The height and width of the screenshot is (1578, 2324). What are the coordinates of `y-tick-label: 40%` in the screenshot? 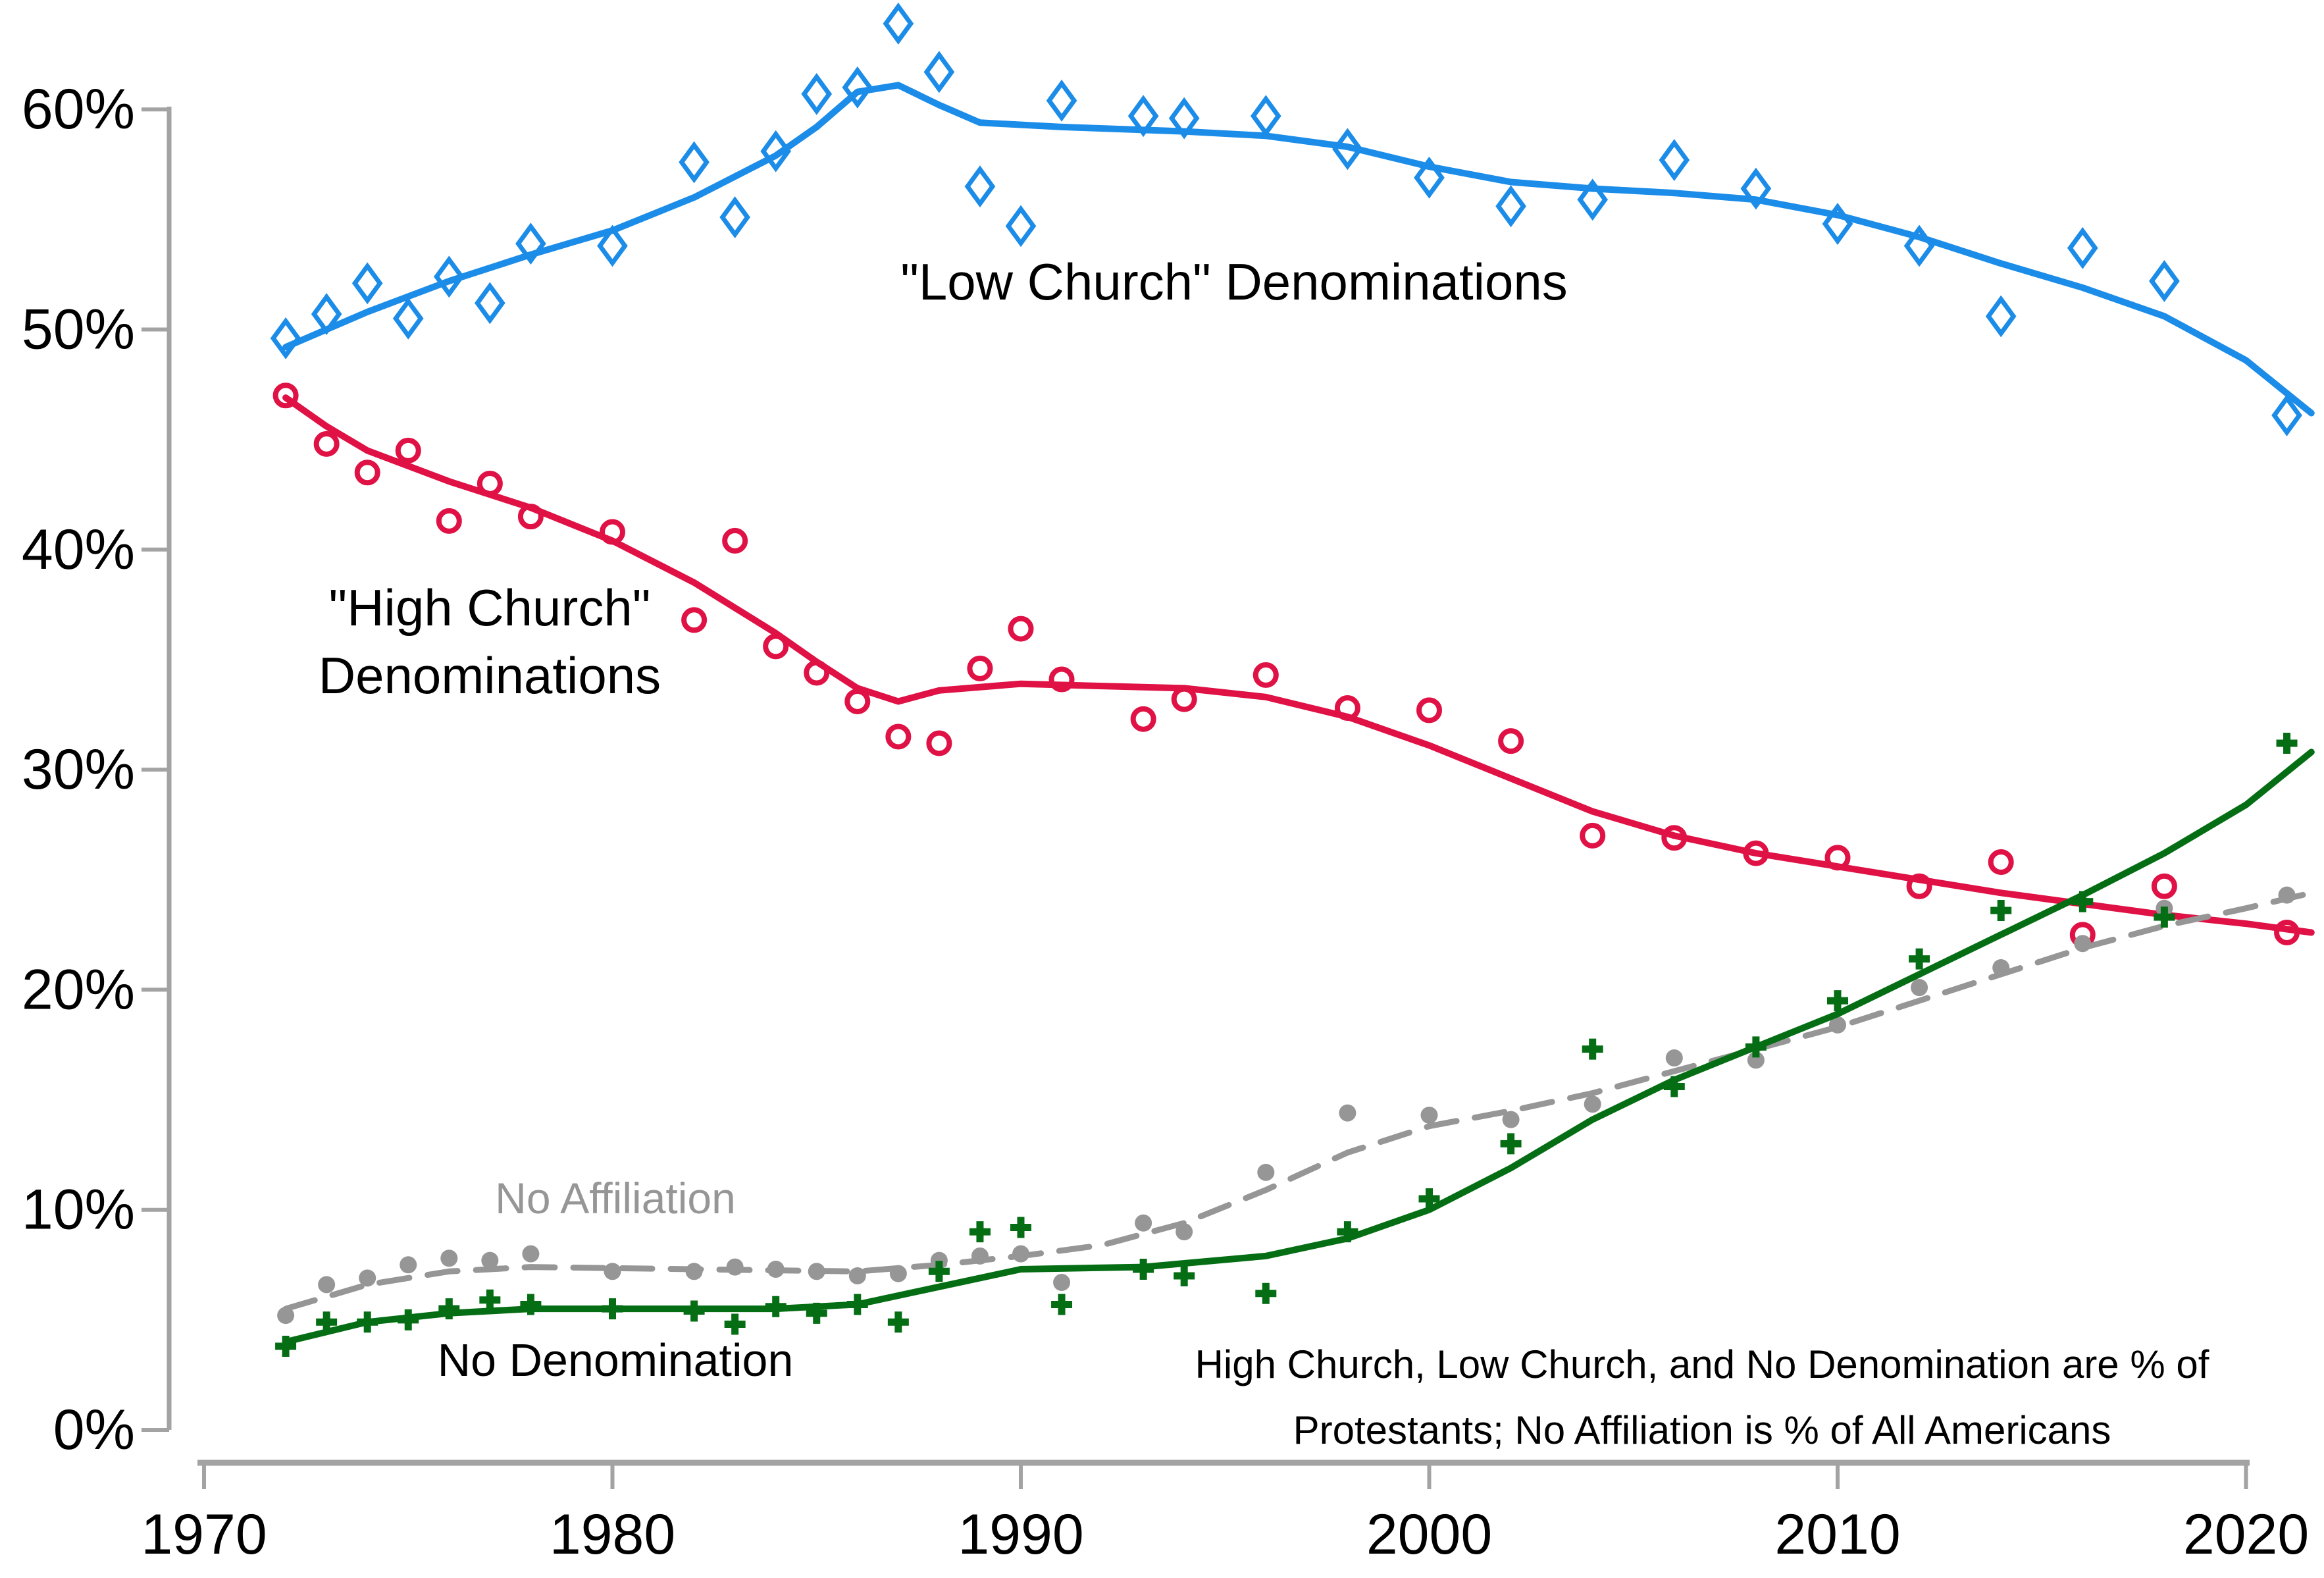 It's located at (78, 550).